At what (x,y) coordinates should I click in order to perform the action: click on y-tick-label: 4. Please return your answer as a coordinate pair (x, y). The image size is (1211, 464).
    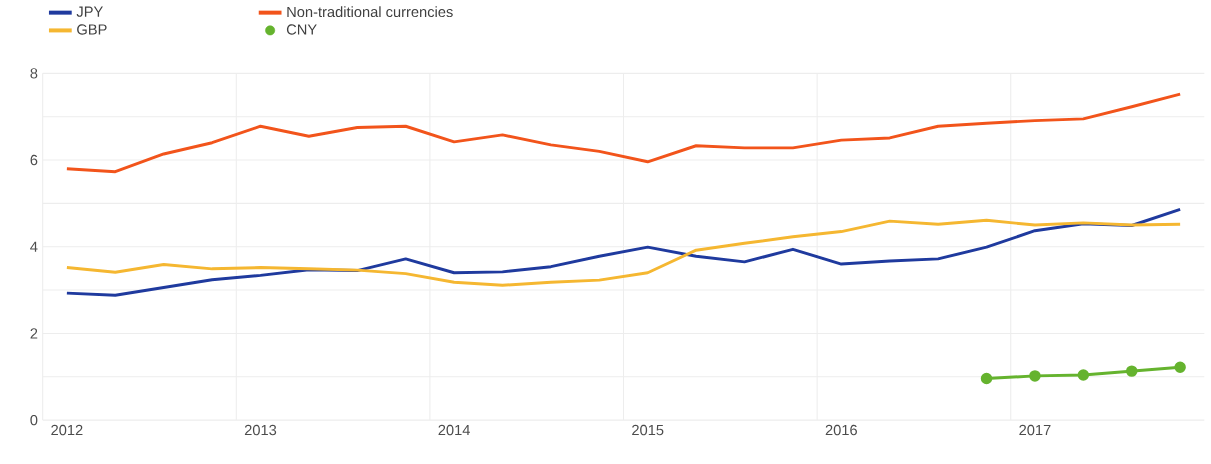
    Looking at the image, I should click on (34, 246).